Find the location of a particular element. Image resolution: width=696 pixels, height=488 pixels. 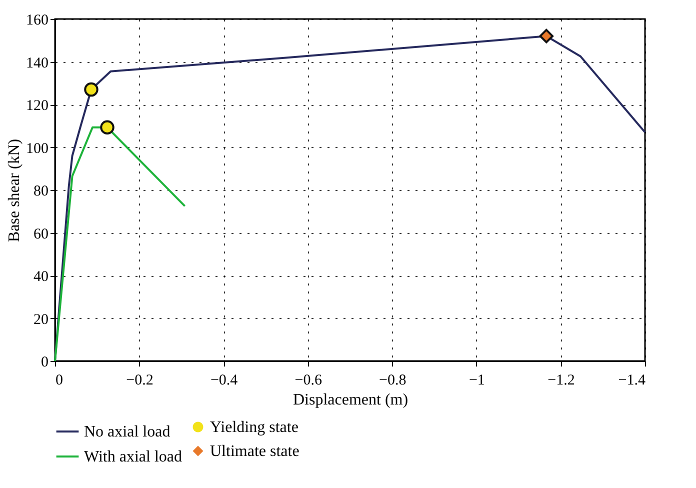

y-tick-label: 140 is located at coordinates (37, 63).